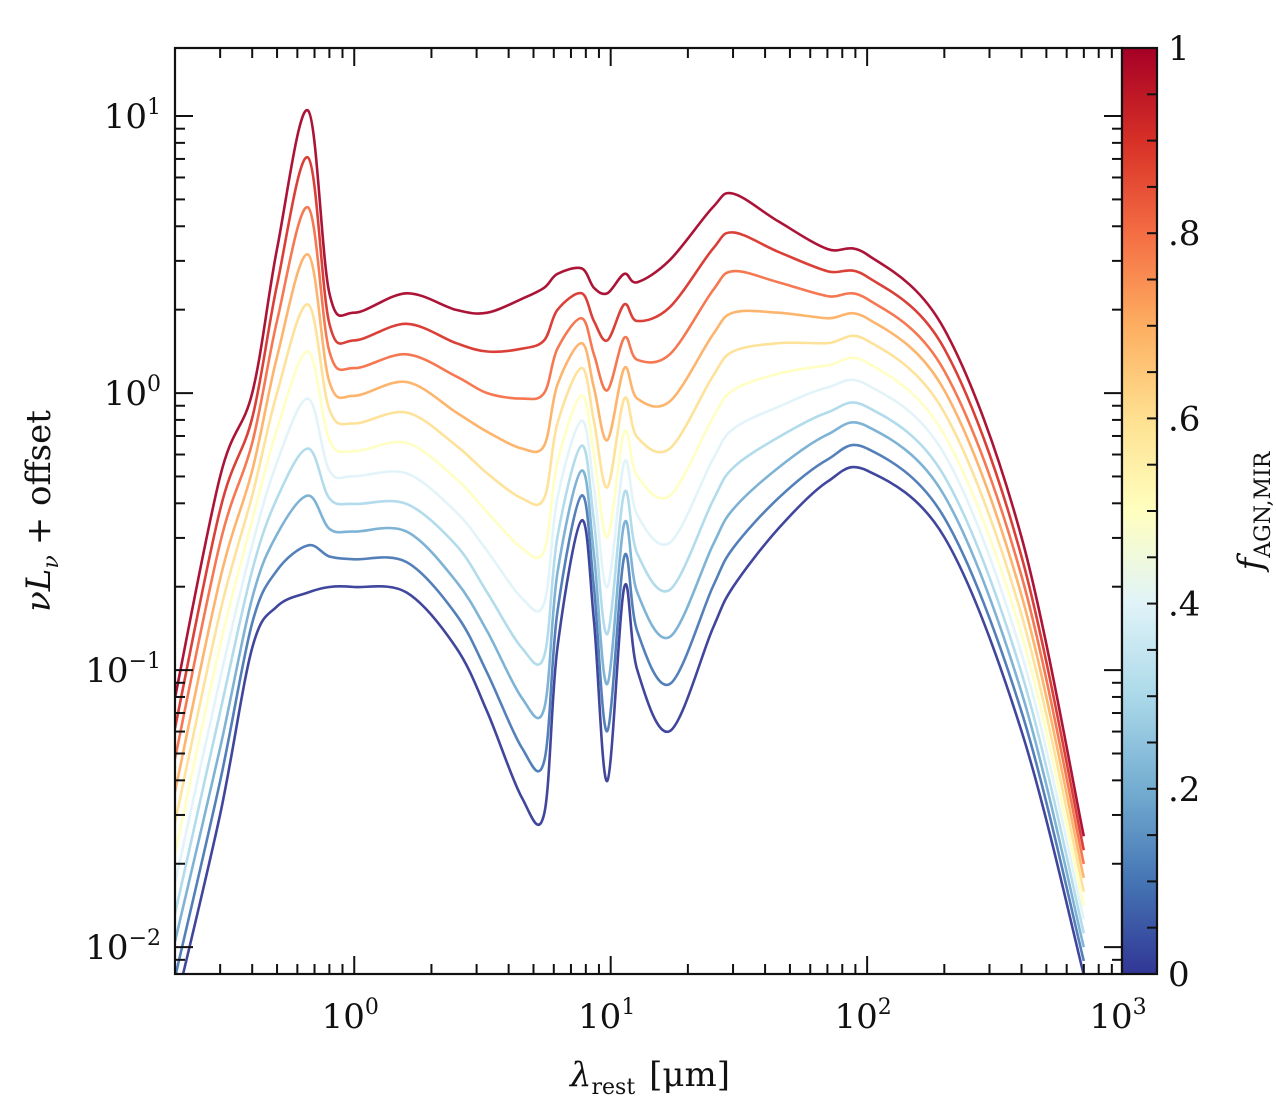  Describe the element at coordinates (580, 1075) in the screenshot. I see `x-axis-label-main: λ` at that location.